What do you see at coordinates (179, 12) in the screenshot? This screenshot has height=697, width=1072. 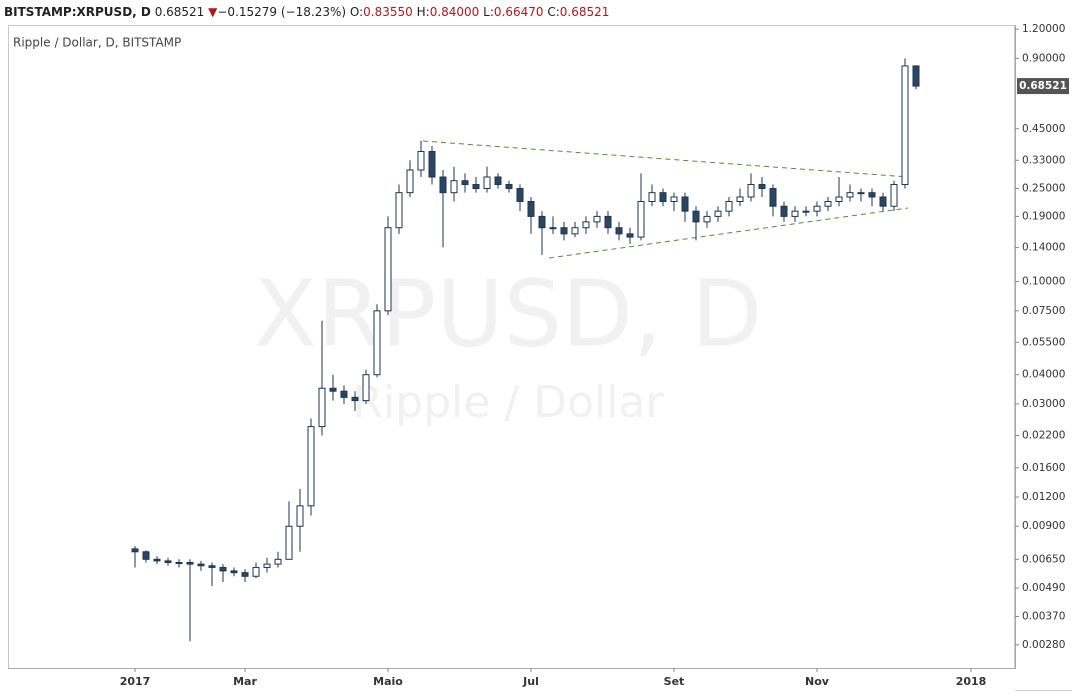 I see `last-price: 0.68521` at bounding box center [179, 12].